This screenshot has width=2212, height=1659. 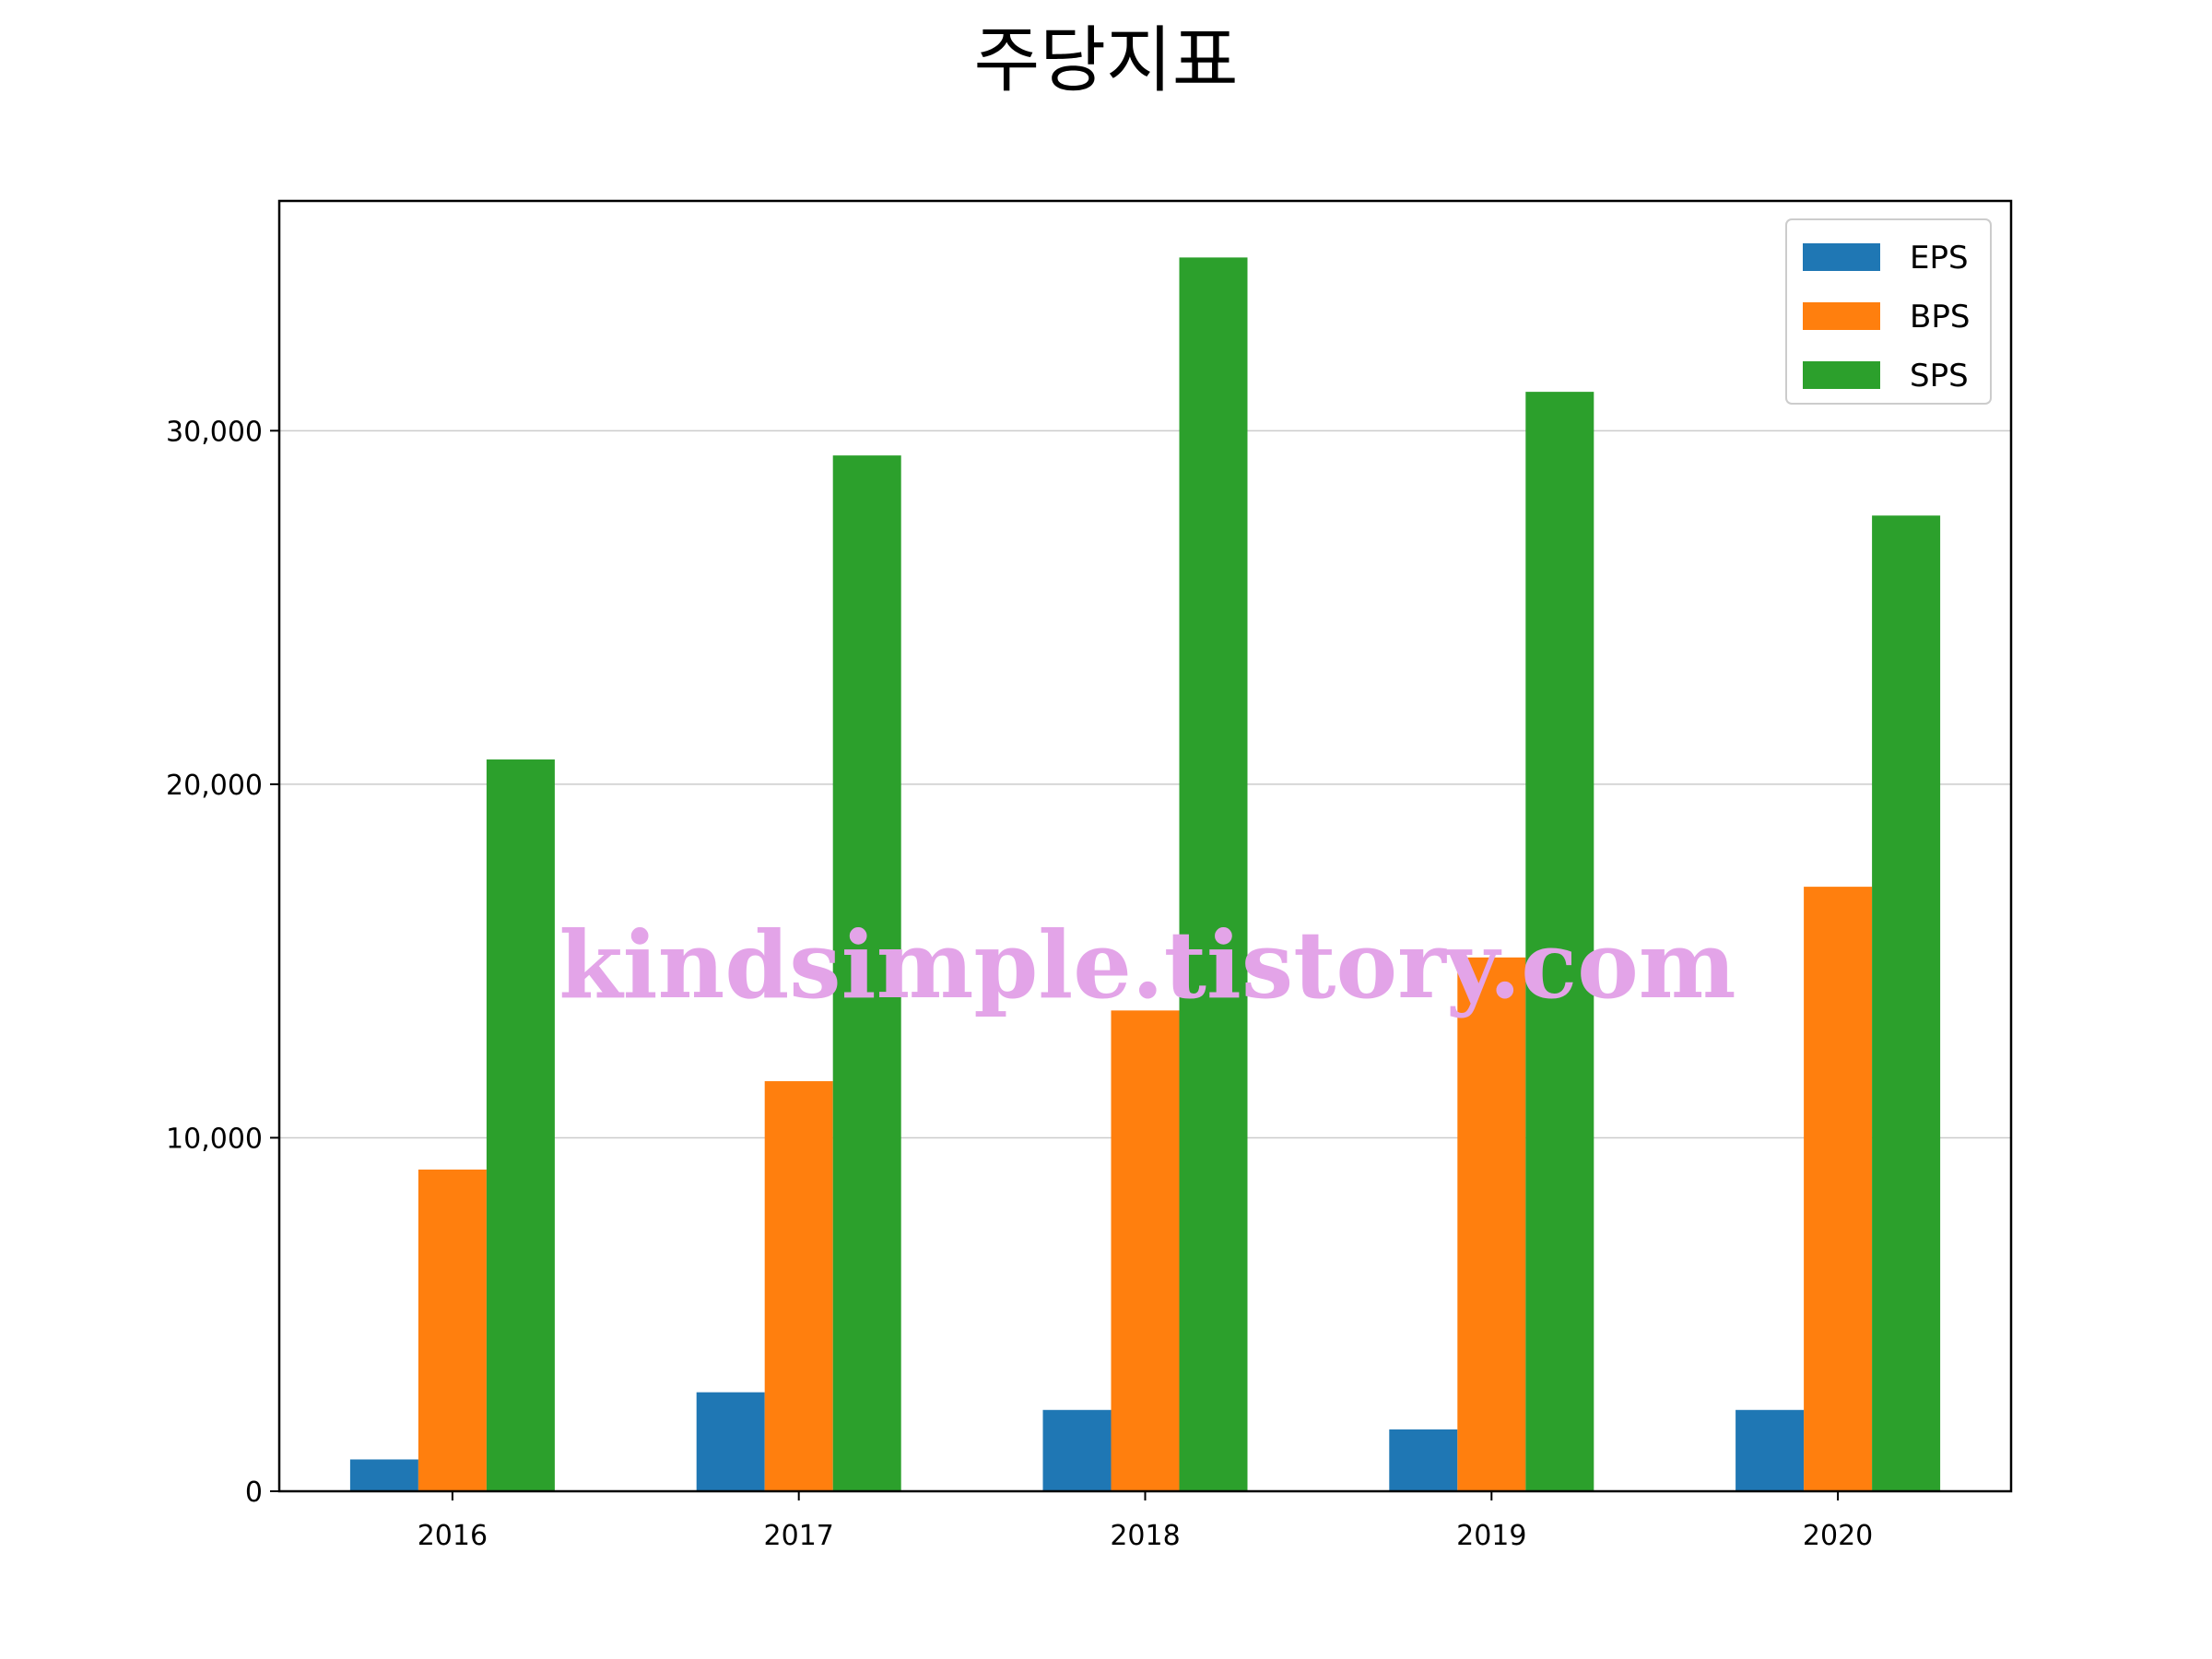 What do you see at coordinates (520, 1125) in the screenshot?
I see `bar-sps-2016` at bounding box center [520, 1125].